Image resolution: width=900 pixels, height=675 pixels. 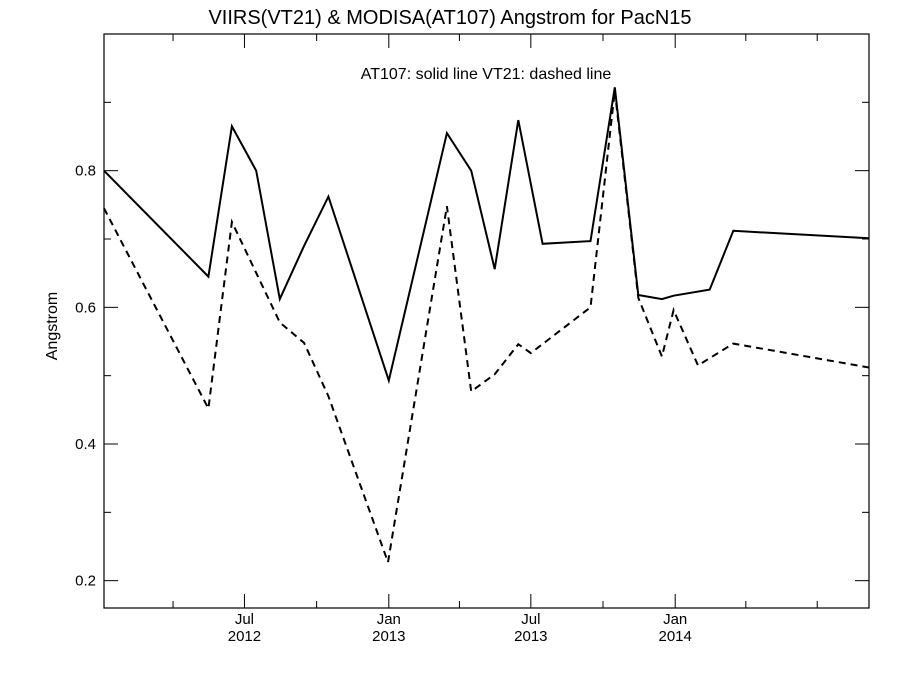 What do you see at coordinates (85, 171) in the screenshot?
I see `y-tick-label: 0.8` at bounding box center [85, 171].